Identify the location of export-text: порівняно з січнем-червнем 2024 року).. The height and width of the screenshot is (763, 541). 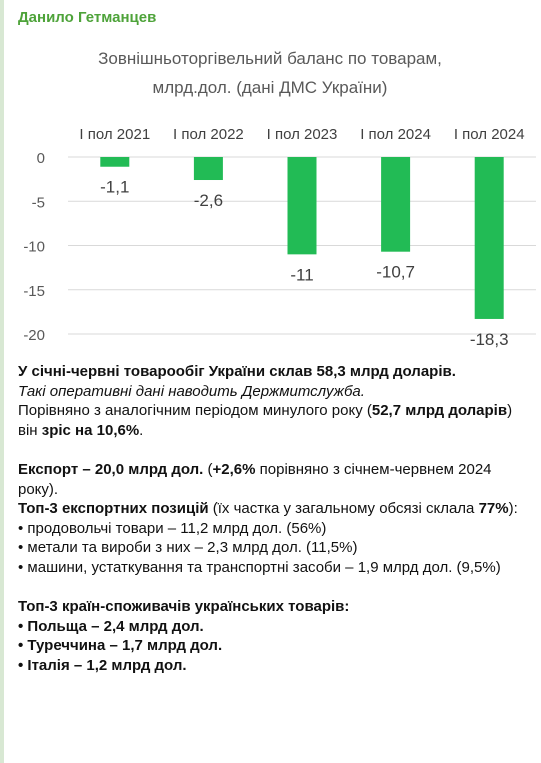
(255, 479).